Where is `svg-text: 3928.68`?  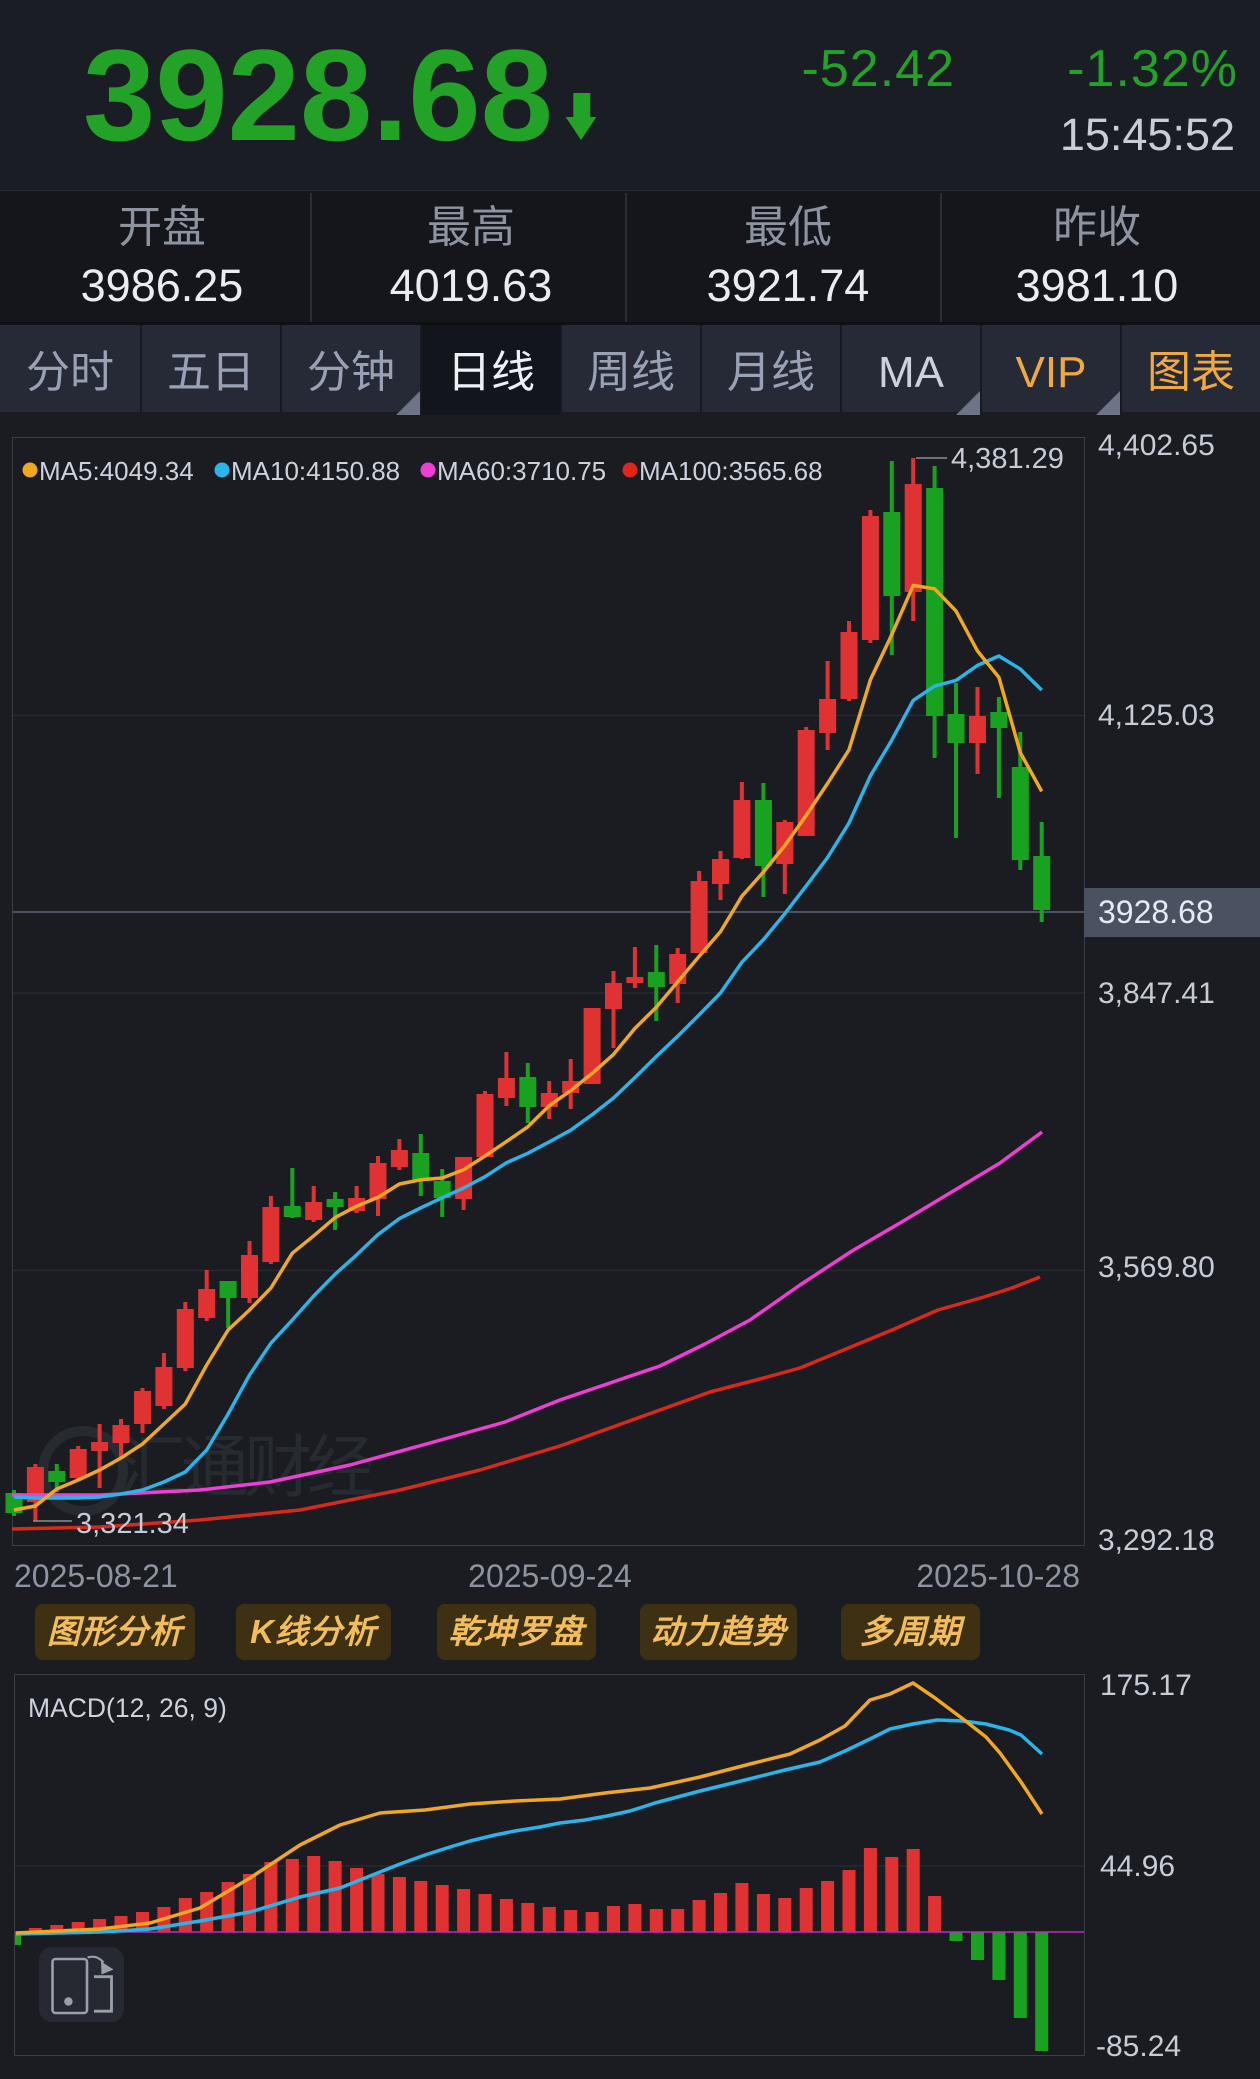
svg-text: 3928.68 is located at coordinates (1156, 912).